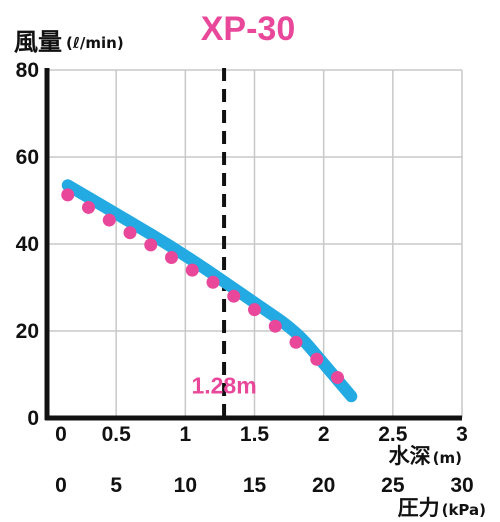 The height and width of the screenshot is (522, 500). What do you see at coordinates (447, 458) in the screenshot?
I see `x-axis-unit: (m)` at bounding box center [447, 458].